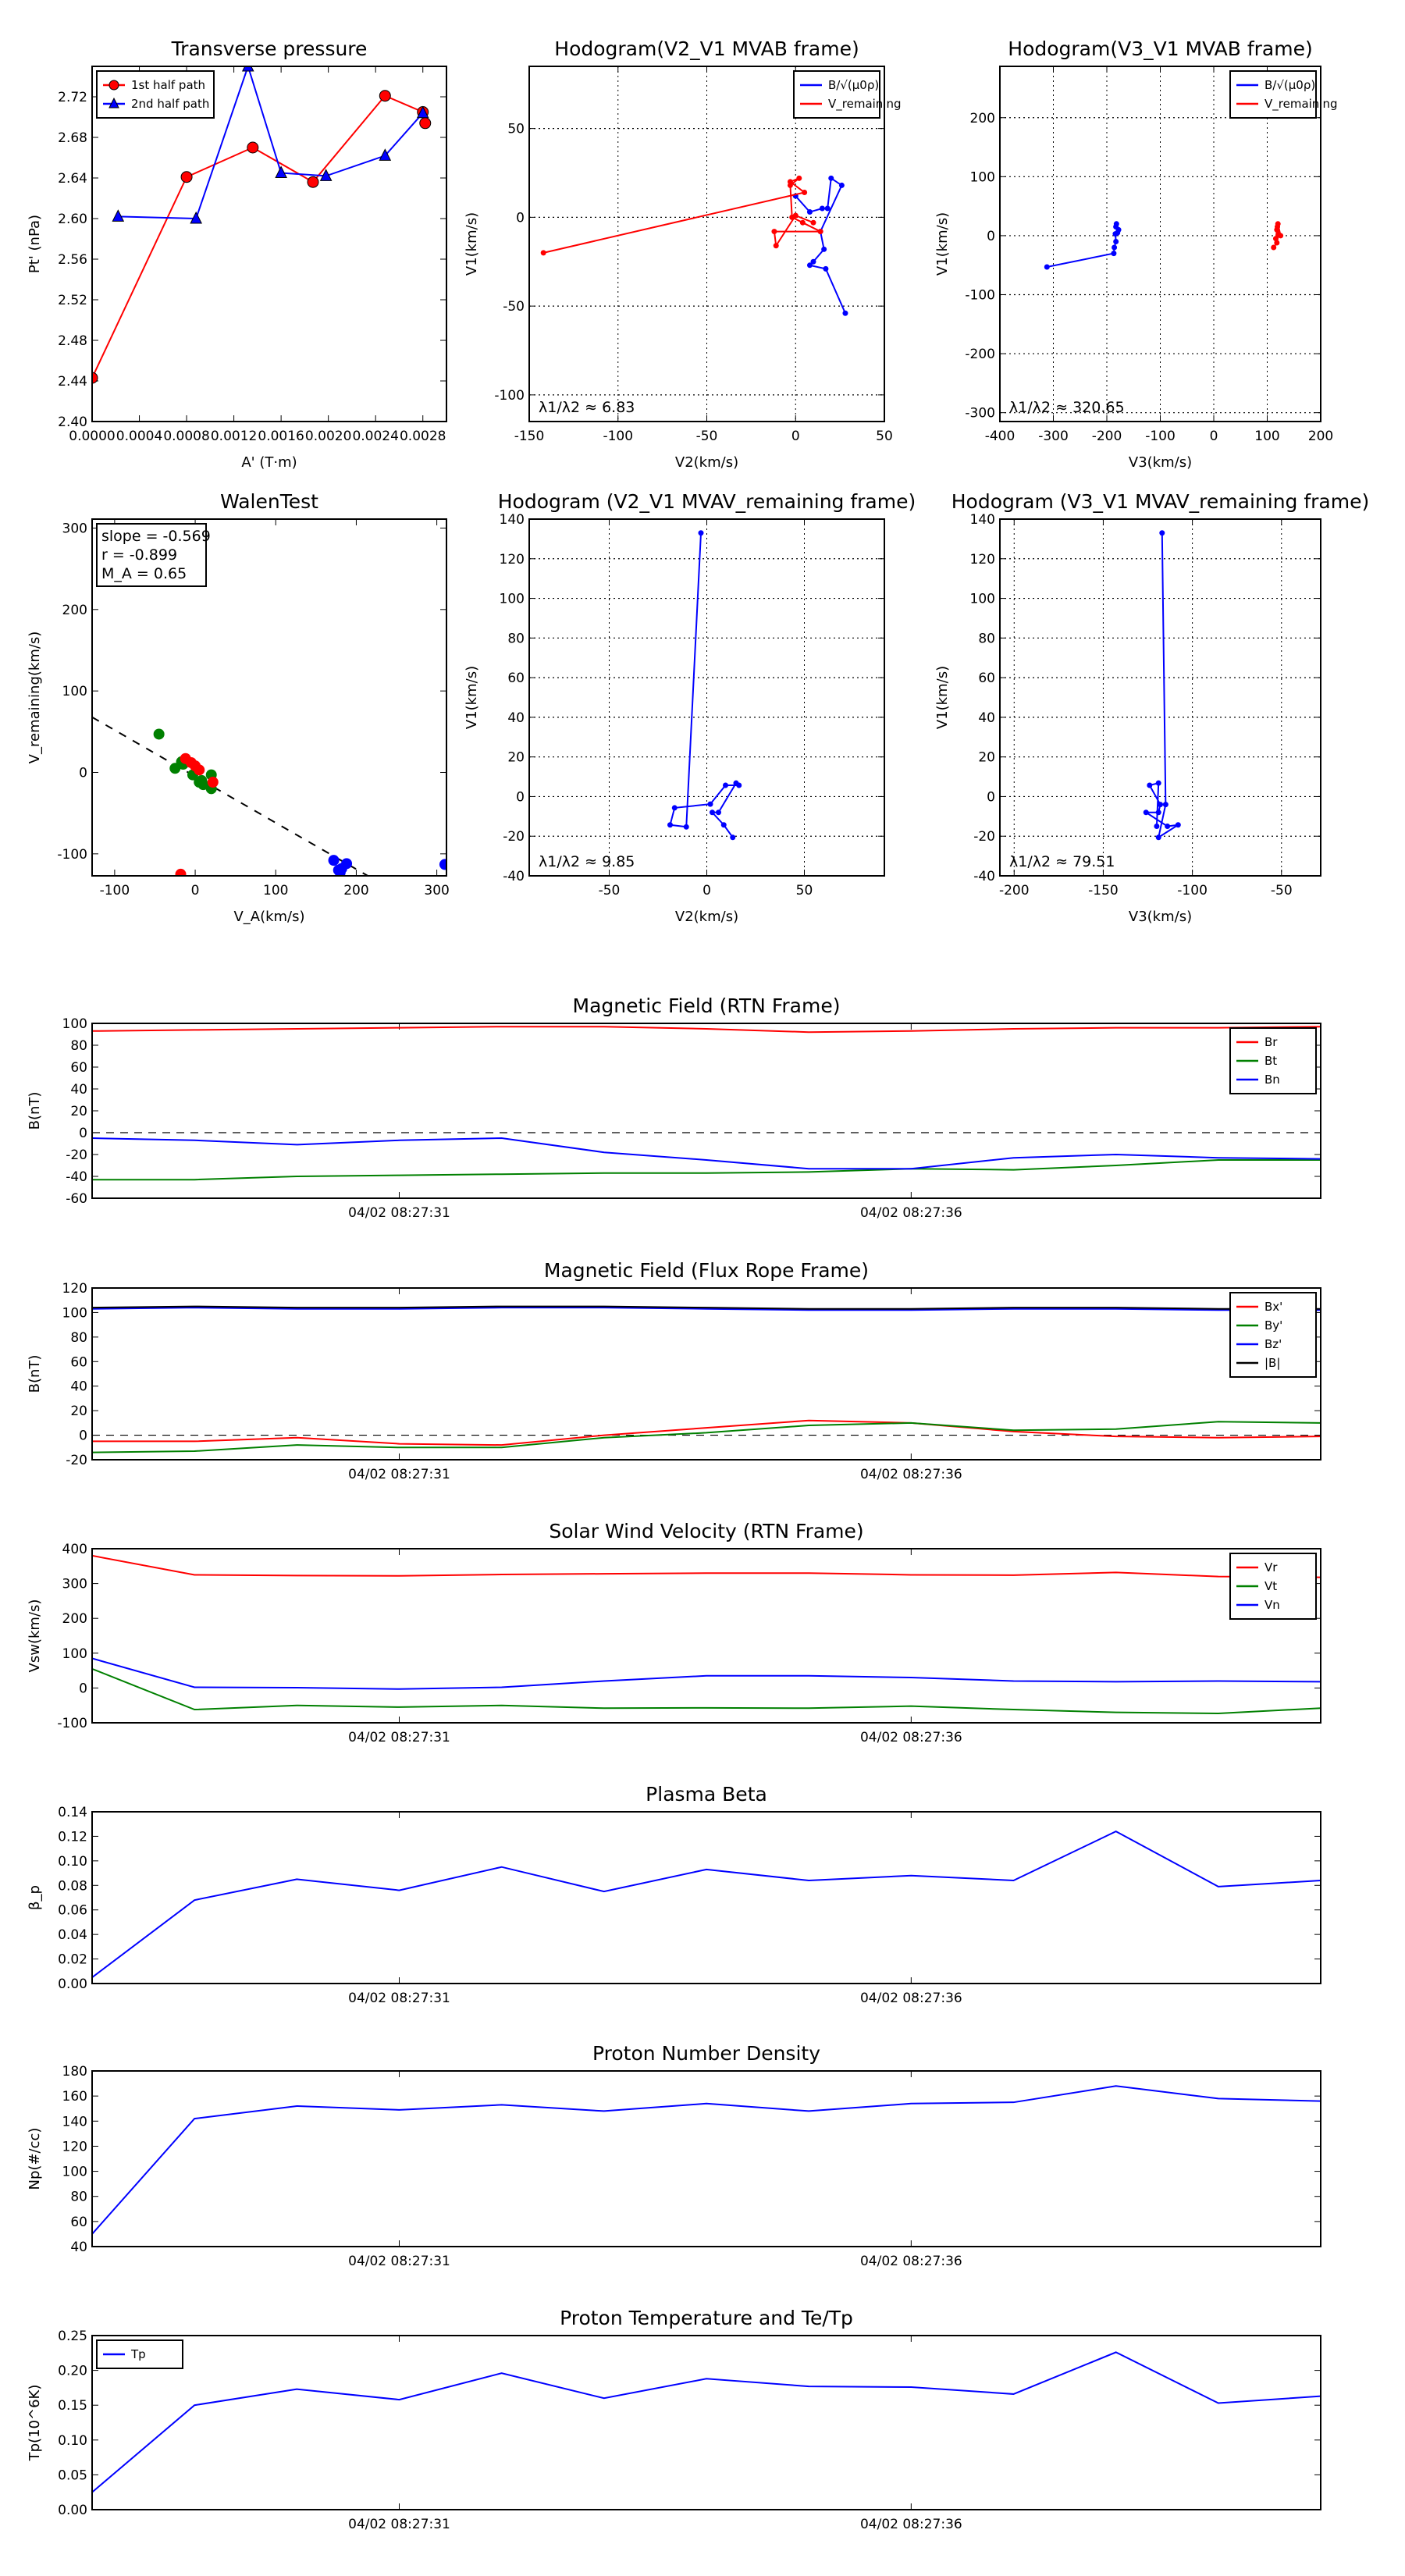 Image resolution: width=1405 pixels, height=2576 pixels. I want to click on x-tick-label: -400, so click(1001, 436).